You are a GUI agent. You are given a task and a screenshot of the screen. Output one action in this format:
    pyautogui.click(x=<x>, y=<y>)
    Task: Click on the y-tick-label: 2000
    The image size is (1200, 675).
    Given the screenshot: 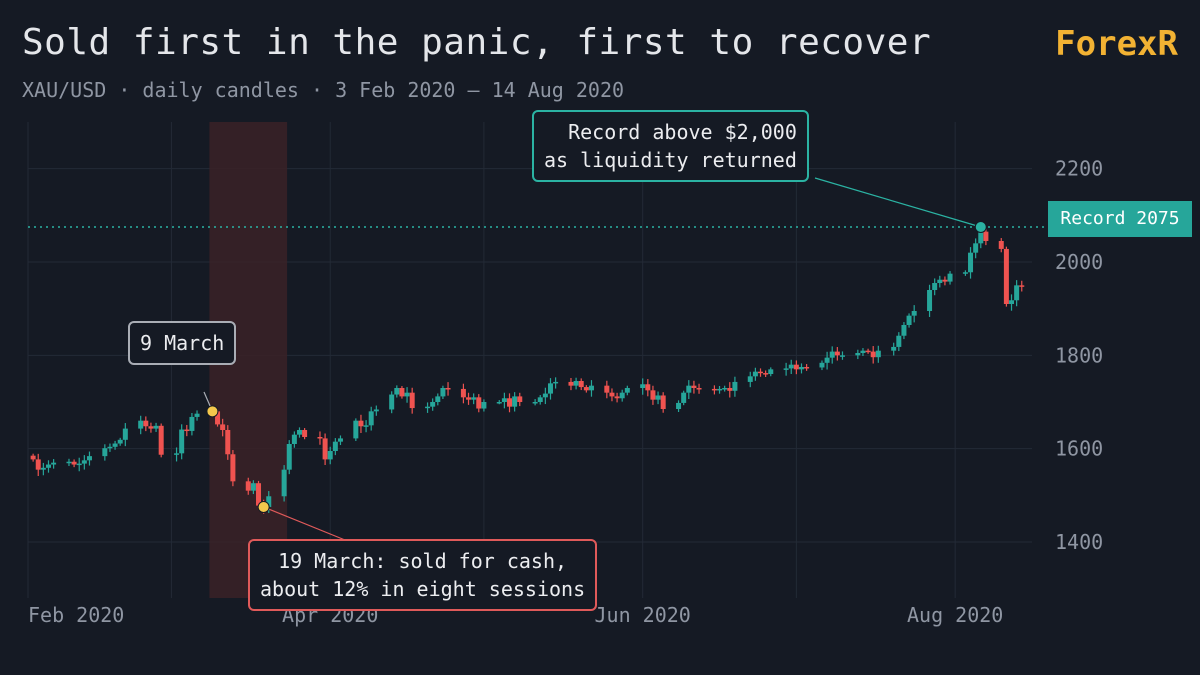 What is the action you would take?
    pyautogui.click(x=1079, y=262)
    